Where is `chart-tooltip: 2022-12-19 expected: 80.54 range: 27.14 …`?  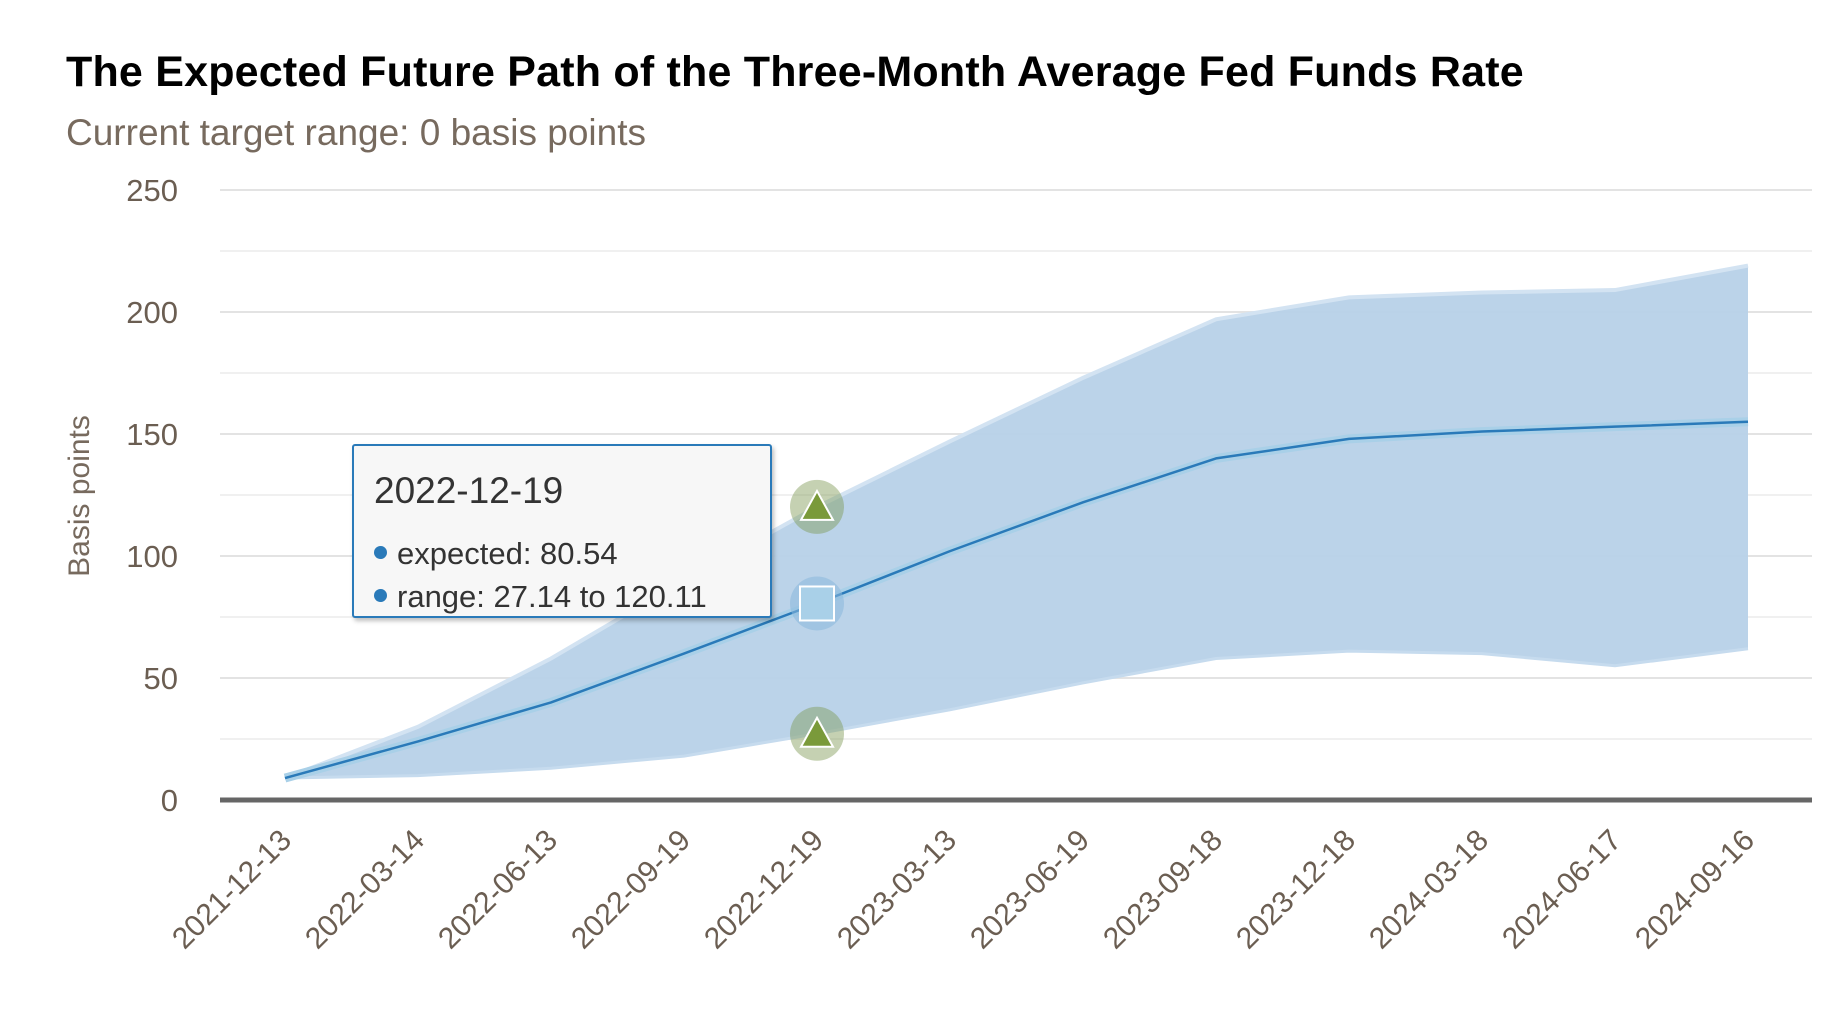 chart-tooltip: 2022-12-19 expected: 80.54 range: 27.14 … is located at coordinates (562, 531).